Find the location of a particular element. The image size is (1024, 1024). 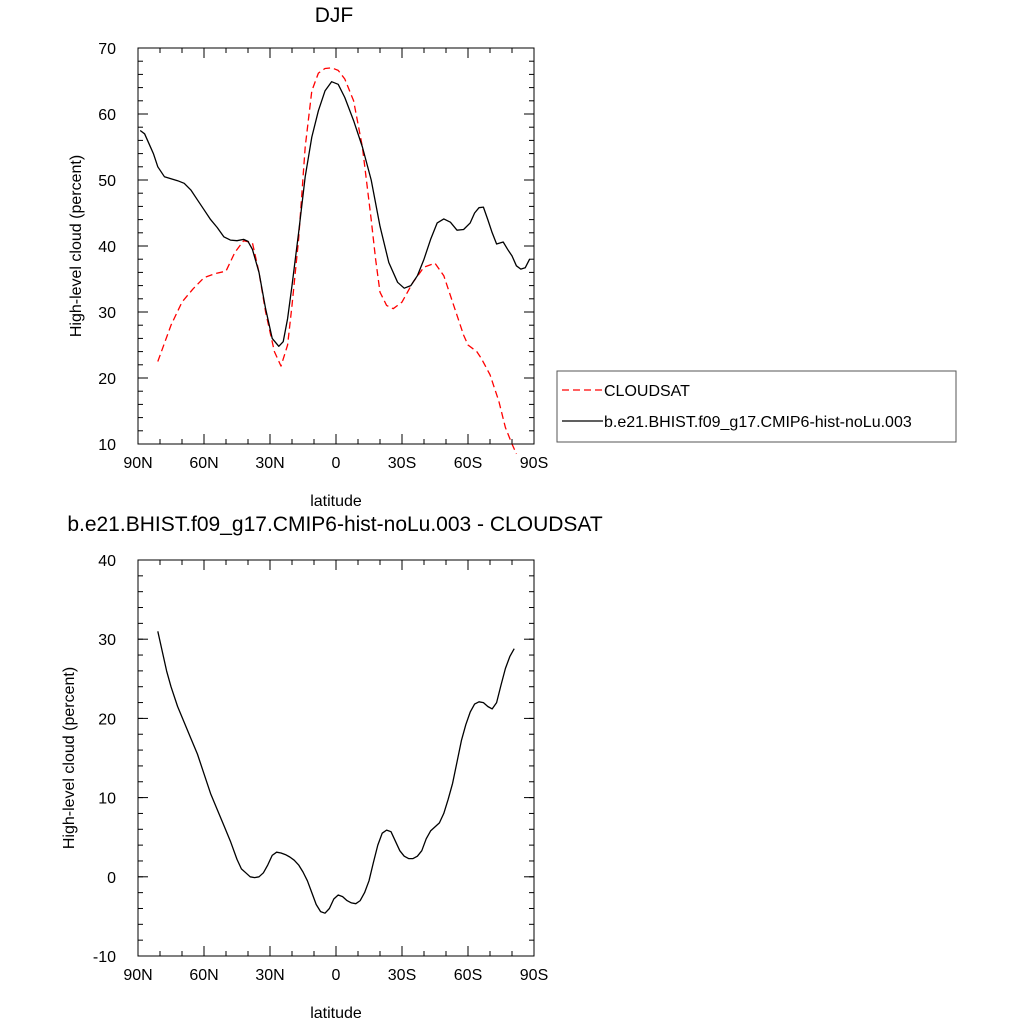

legend-label-model: b.e21.BHIST.f09_g17.CMIP6-hist-noLu.003 is located at coordinates (758, 422).